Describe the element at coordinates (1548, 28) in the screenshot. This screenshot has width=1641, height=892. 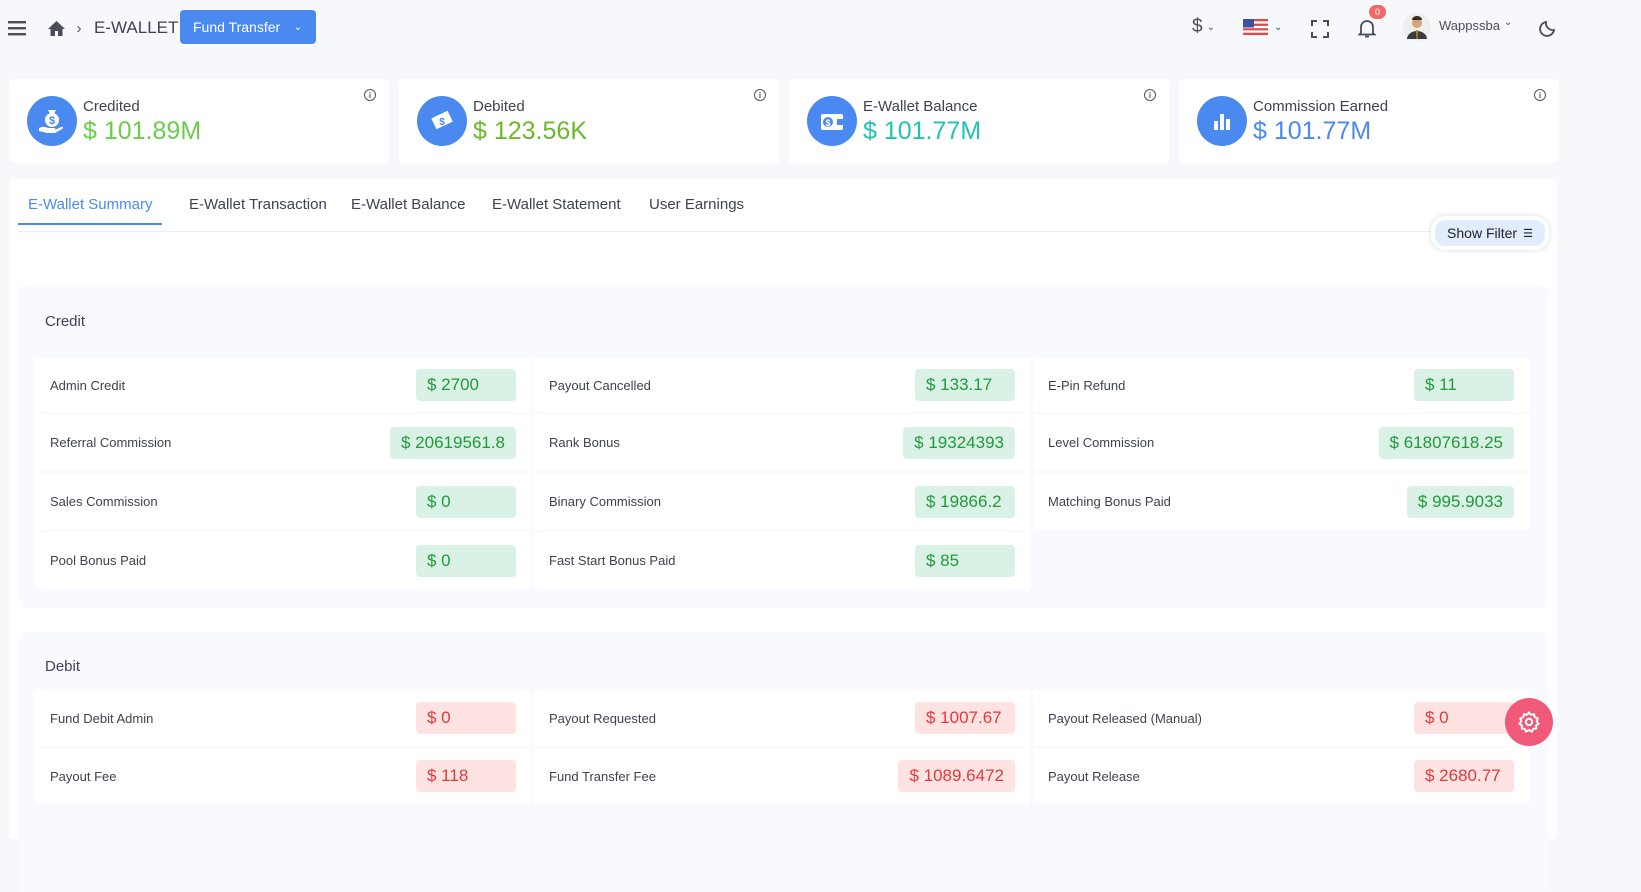
I see `dark-mode-moon-icon` at that location.